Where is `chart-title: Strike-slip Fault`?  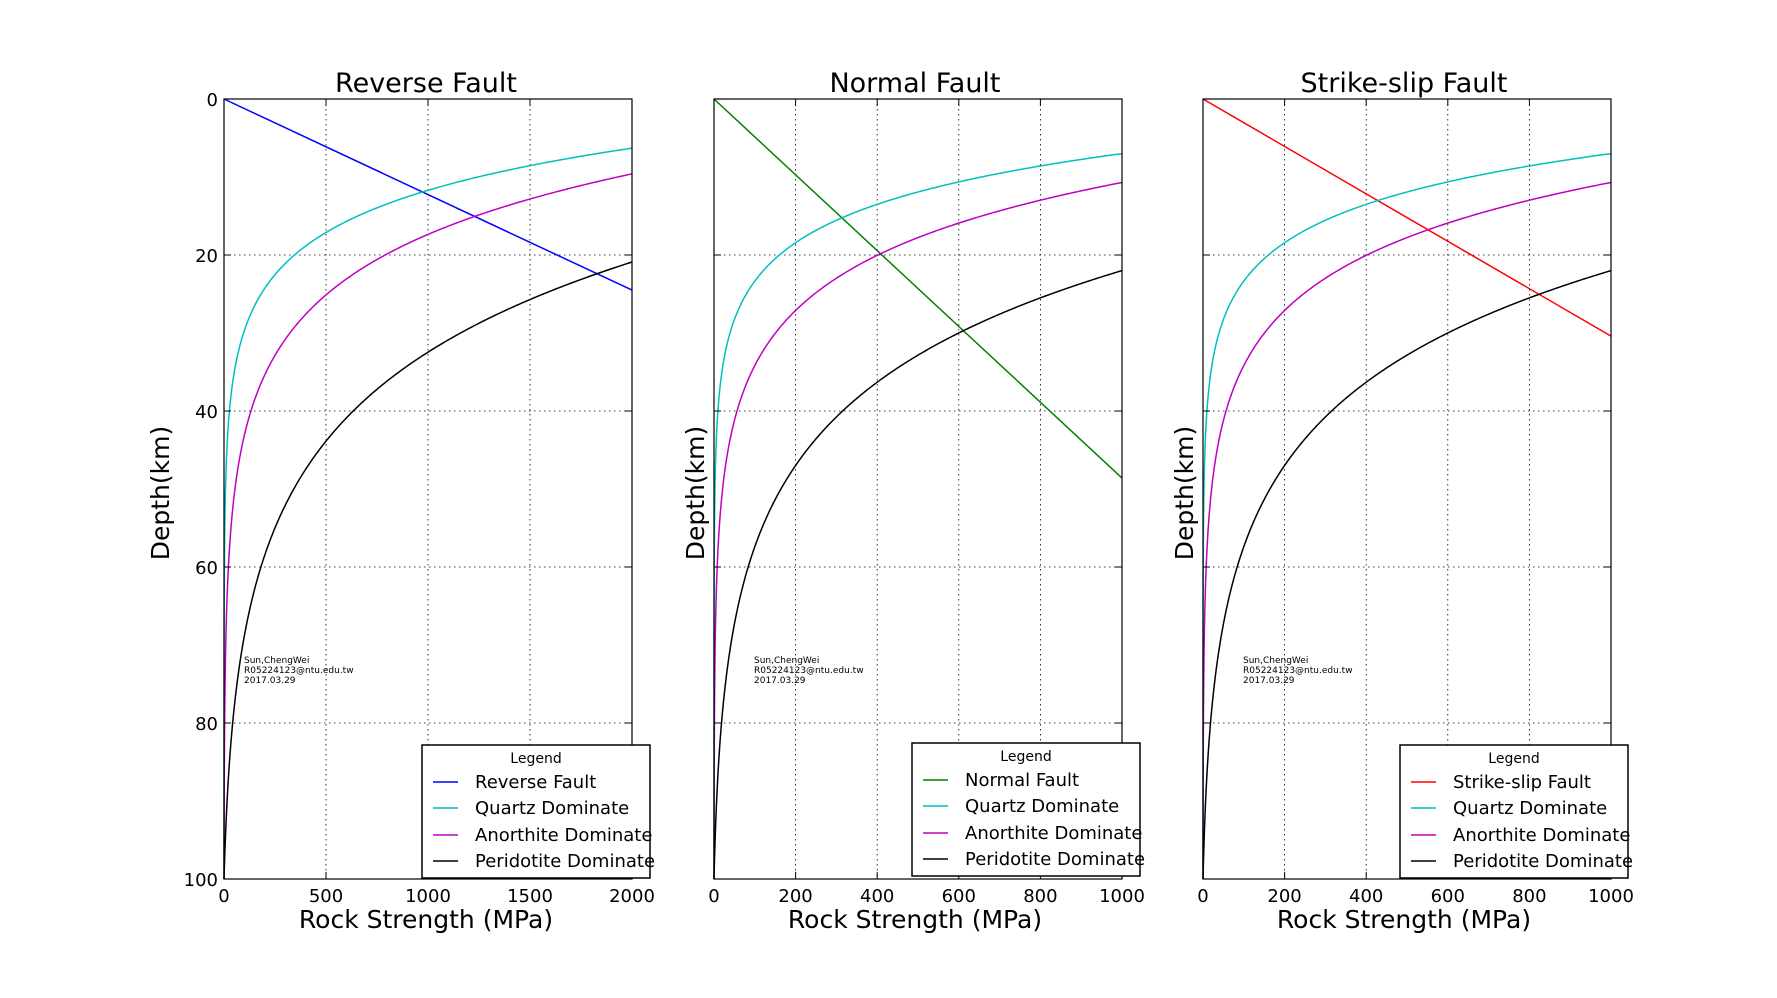 chart-title: Strike-slip Fault is located at coordinates (1404, 83).